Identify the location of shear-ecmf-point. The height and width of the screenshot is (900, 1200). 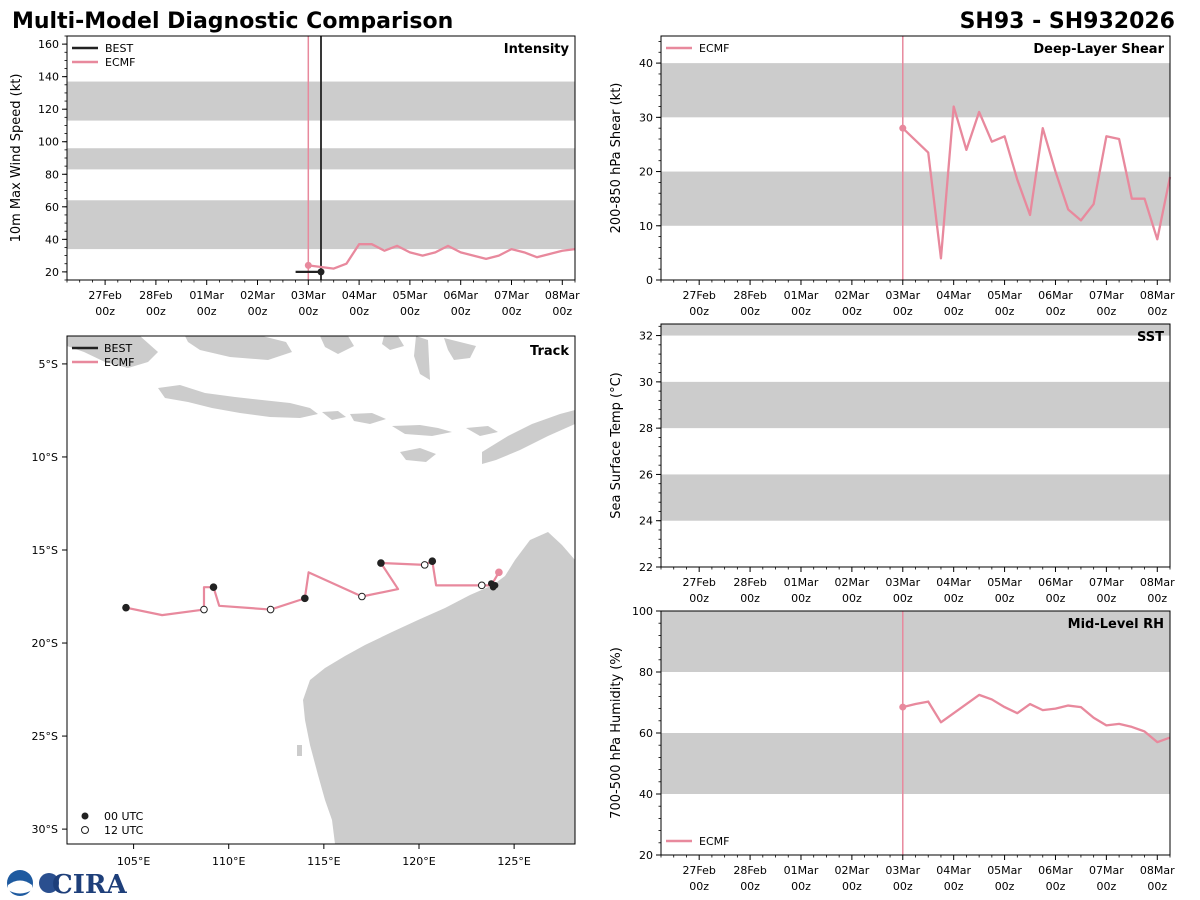
(903, 128).